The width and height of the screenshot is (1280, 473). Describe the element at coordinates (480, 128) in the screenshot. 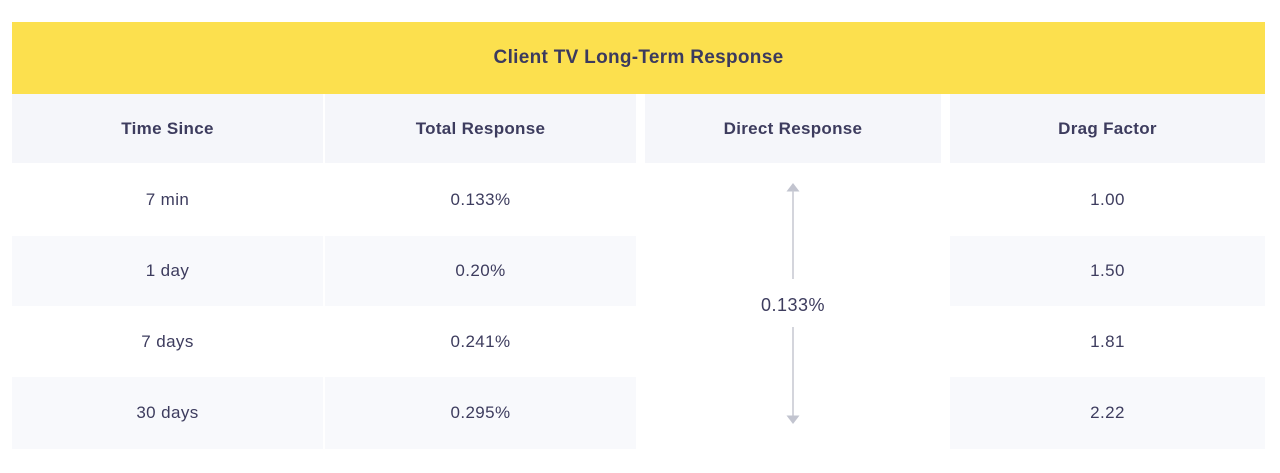

I see `column-header-total-response: Total Response` at that location.